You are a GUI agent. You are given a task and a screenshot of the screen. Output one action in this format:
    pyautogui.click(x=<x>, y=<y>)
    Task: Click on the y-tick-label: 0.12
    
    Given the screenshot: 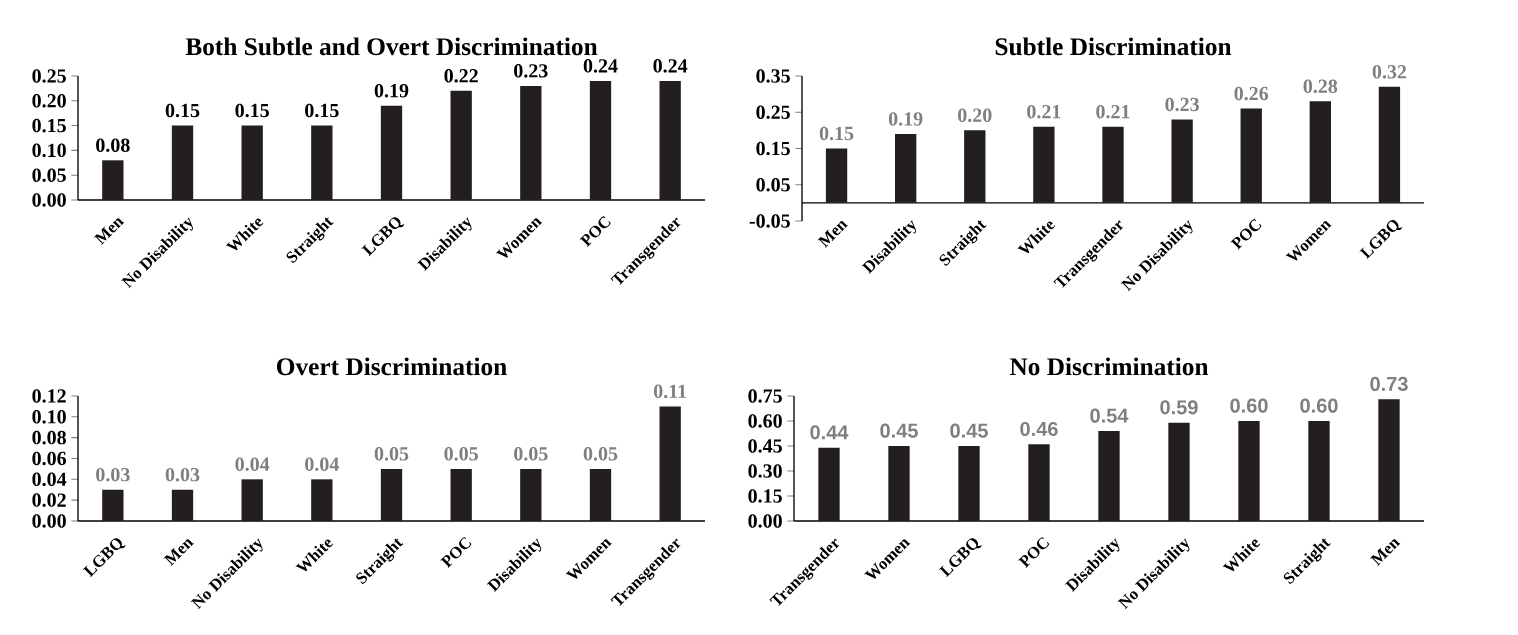 What is the action you would take?
    pyautogui.click(x=49, y=396)
    